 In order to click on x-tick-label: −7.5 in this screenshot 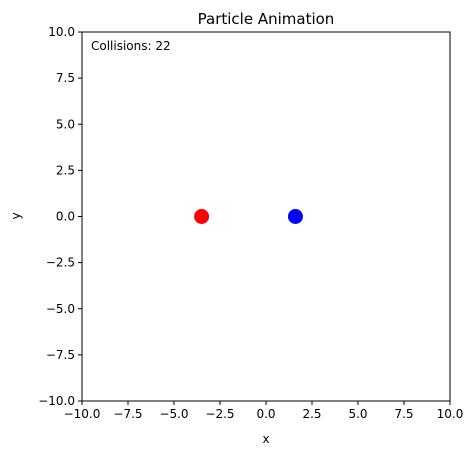, I will do `click(127, 414)`.